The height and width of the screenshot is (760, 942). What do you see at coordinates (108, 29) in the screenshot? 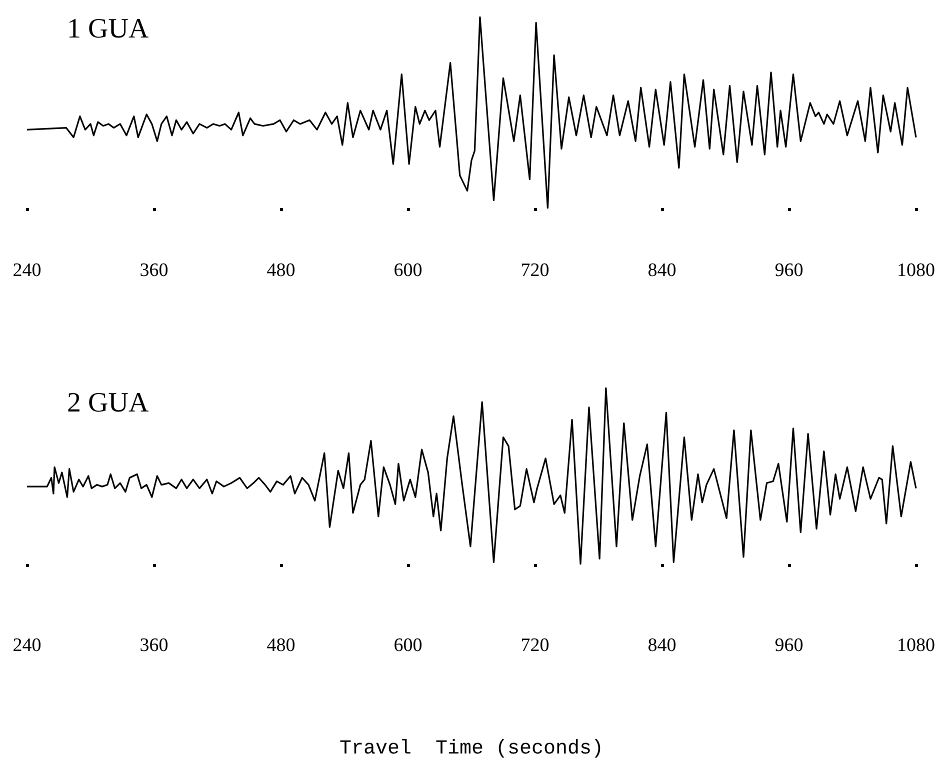
I see `chart-title: 1 GUA` at bounding box center [108, 29].